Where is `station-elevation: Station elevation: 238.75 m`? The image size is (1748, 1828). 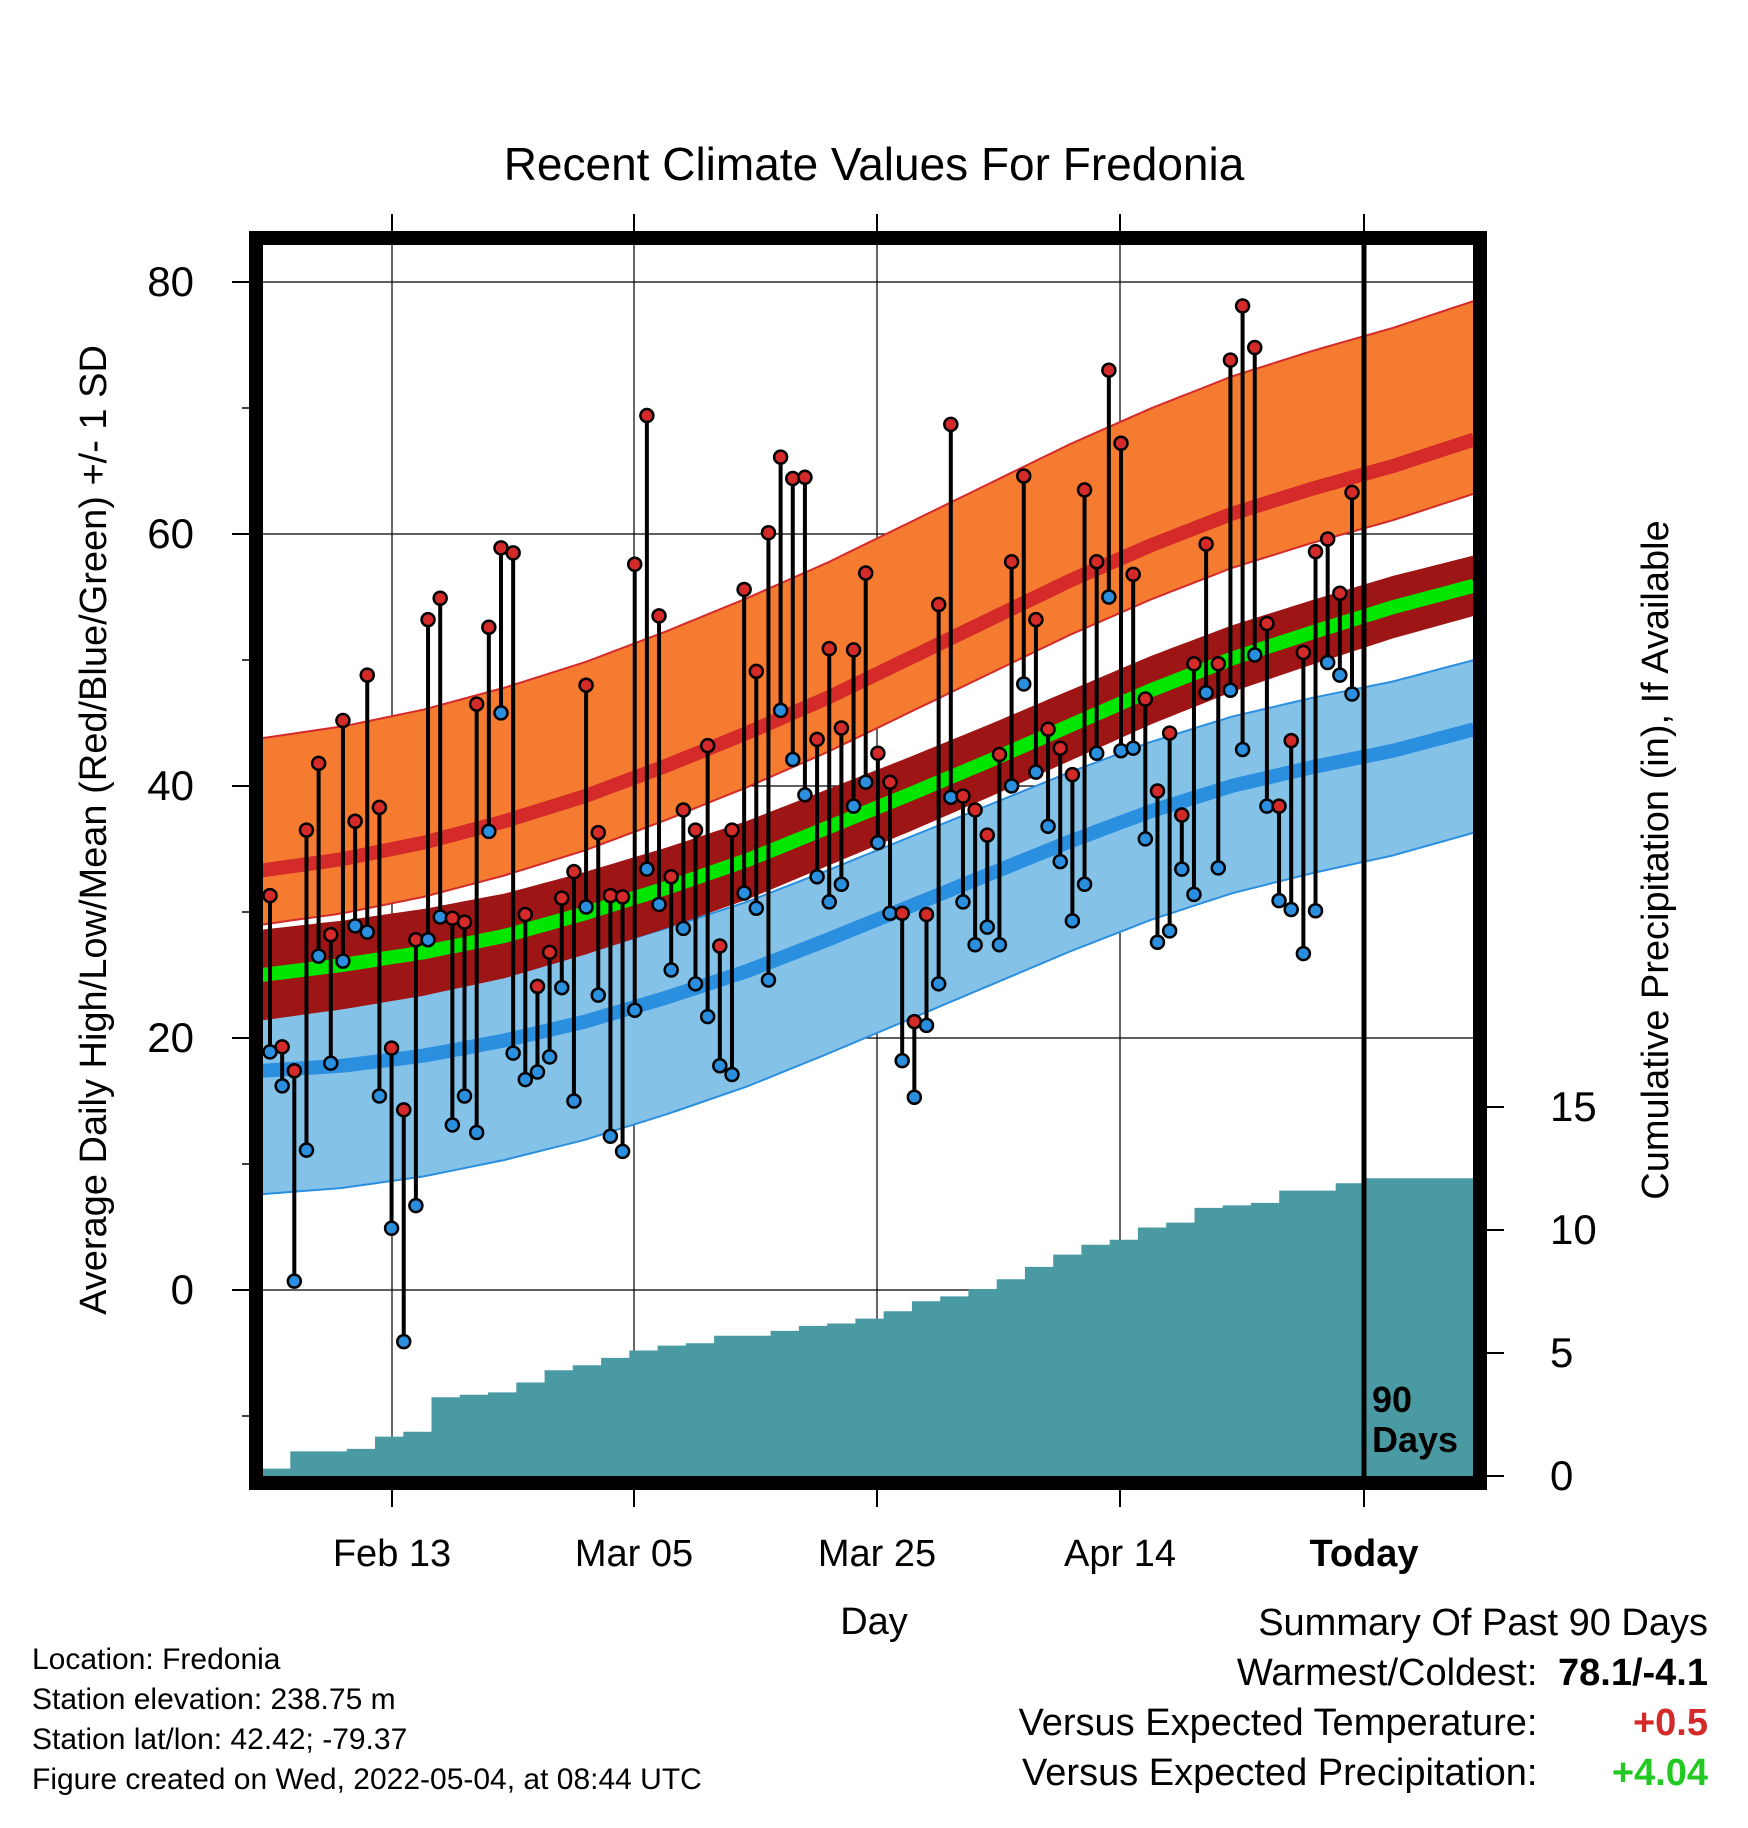
station-elevation: Station elevation: 238.75 m is located at coordinates (214, 1699).